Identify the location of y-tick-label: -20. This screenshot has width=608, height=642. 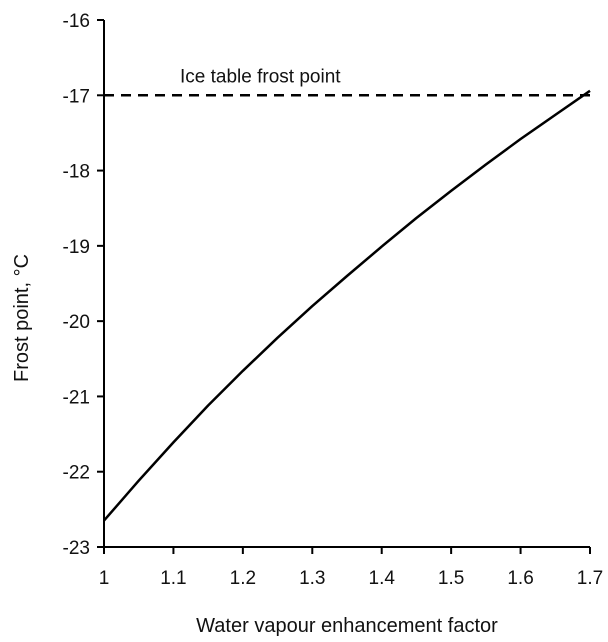
(76, 322).